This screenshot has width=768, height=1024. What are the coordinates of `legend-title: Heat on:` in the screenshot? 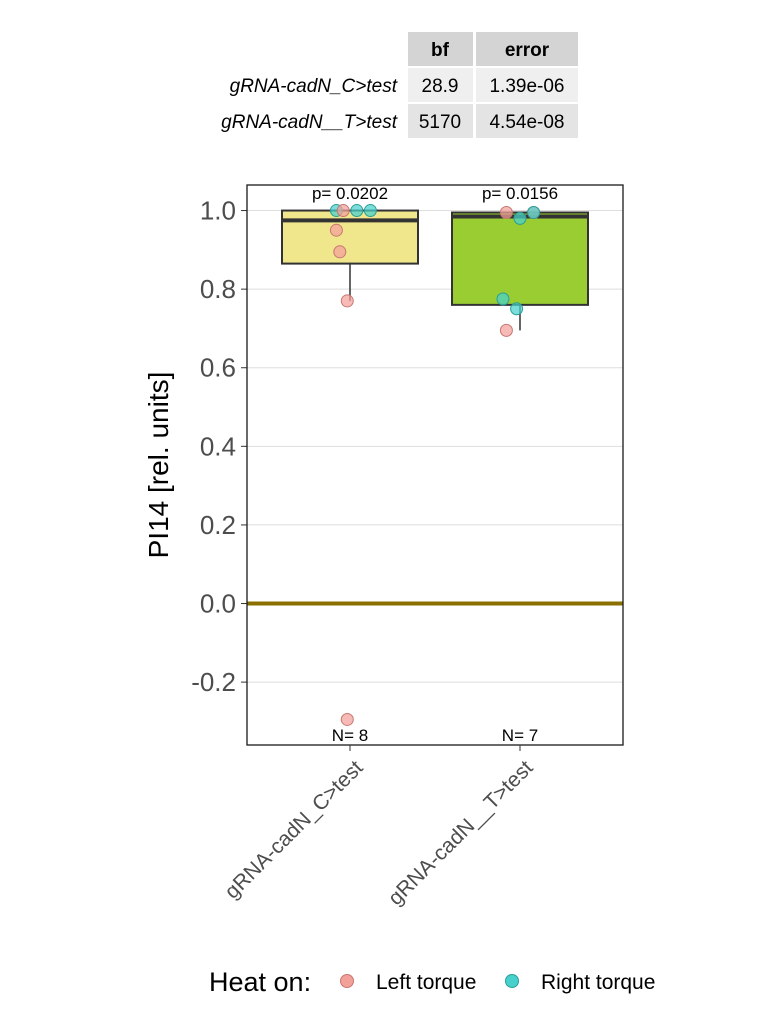 It's located at (260, 982).